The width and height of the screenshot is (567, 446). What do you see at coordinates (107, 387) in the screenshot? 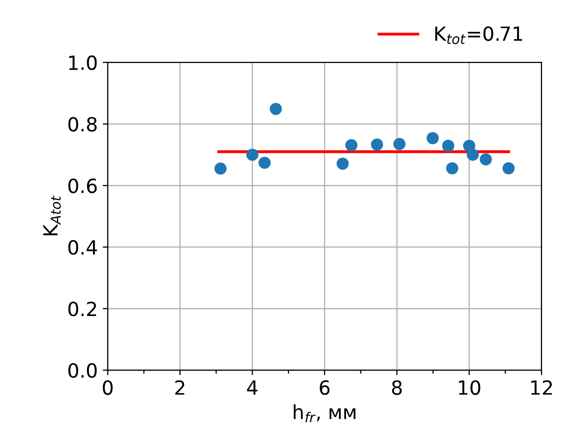
I see `x-tick-label: 0` at bounding box center [107, 387].